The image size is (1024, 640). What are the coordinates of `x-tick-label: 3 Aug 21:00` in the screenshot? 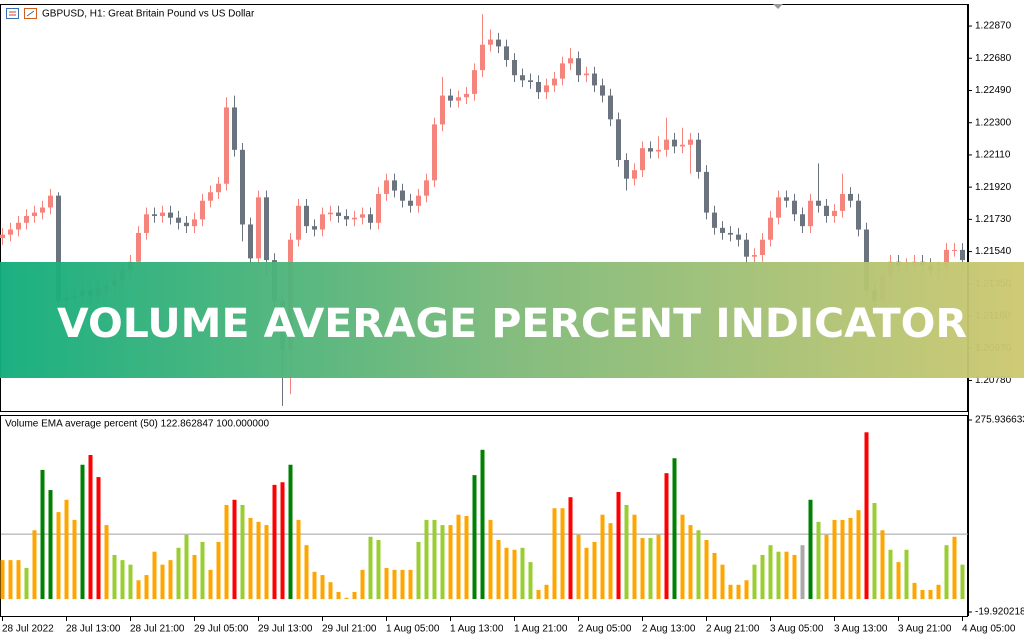 It's located at (925, 629).